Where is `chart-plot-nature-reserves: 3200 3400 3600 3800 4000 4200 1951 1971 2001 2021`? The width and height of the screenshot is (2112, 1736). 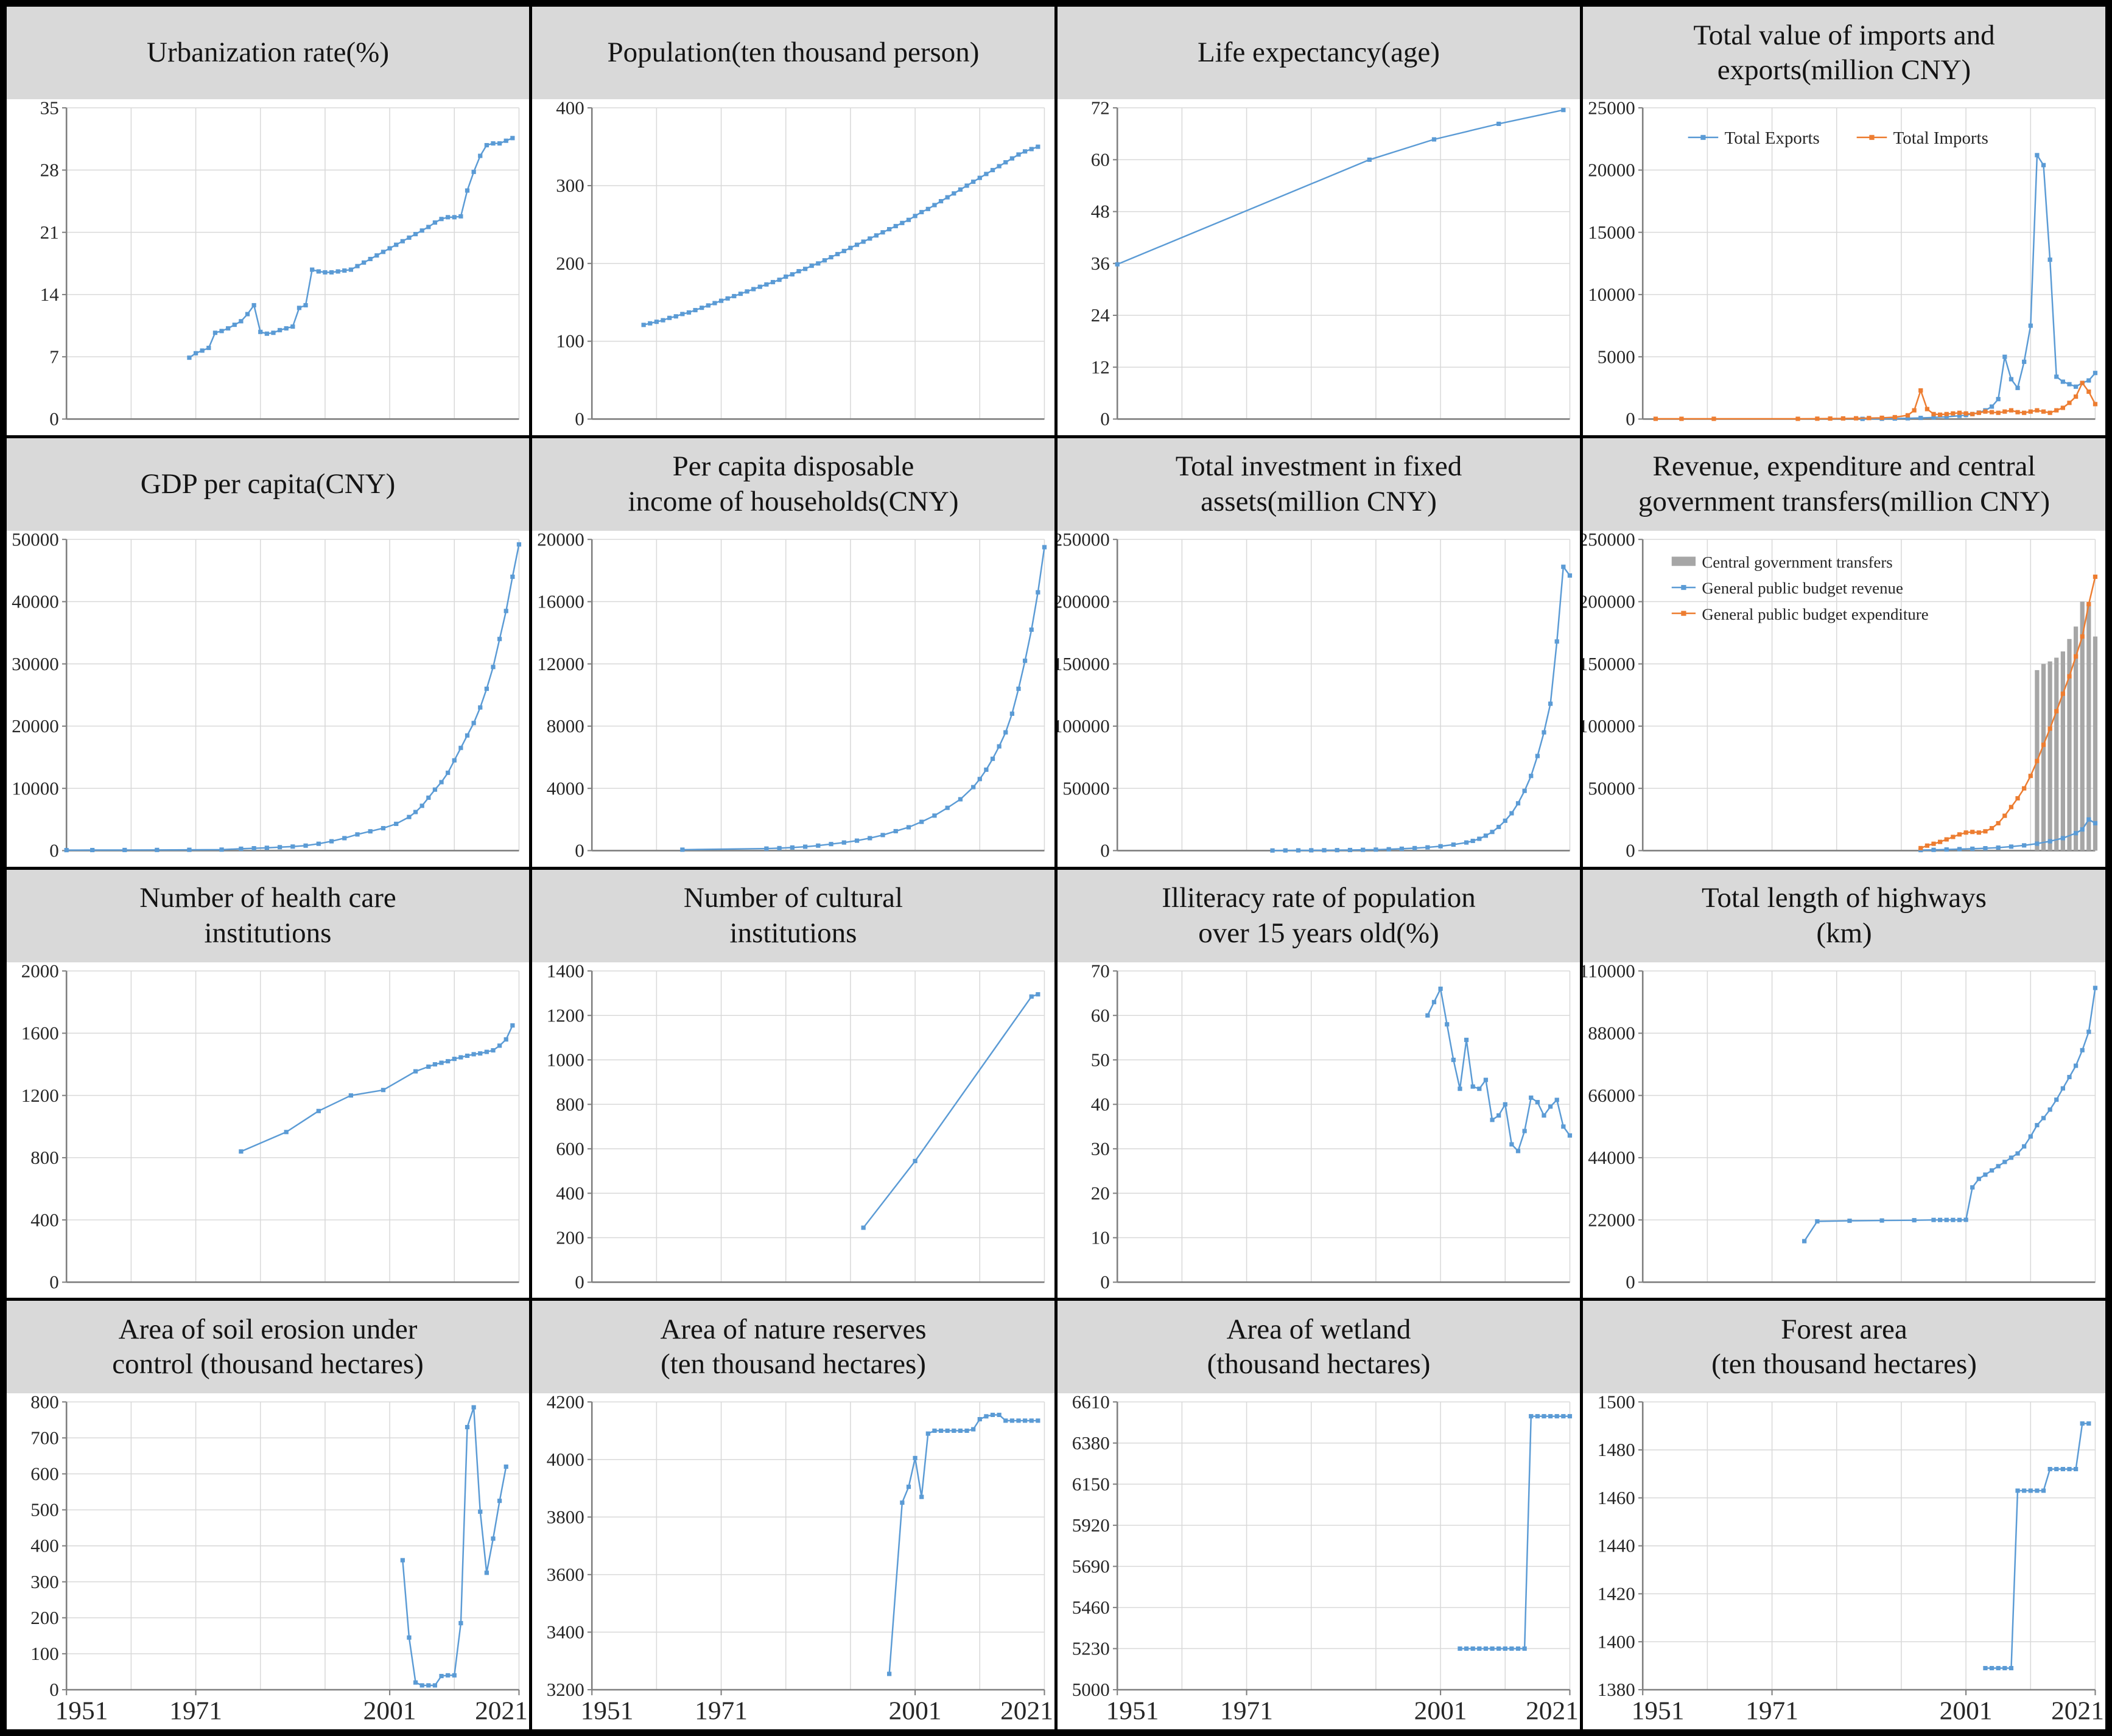
chart-plot-nature-reserves: 3200 3400 3600 3800 4000 4200 1951 1971 2001 2021 is located at coordinates (800, 1559).